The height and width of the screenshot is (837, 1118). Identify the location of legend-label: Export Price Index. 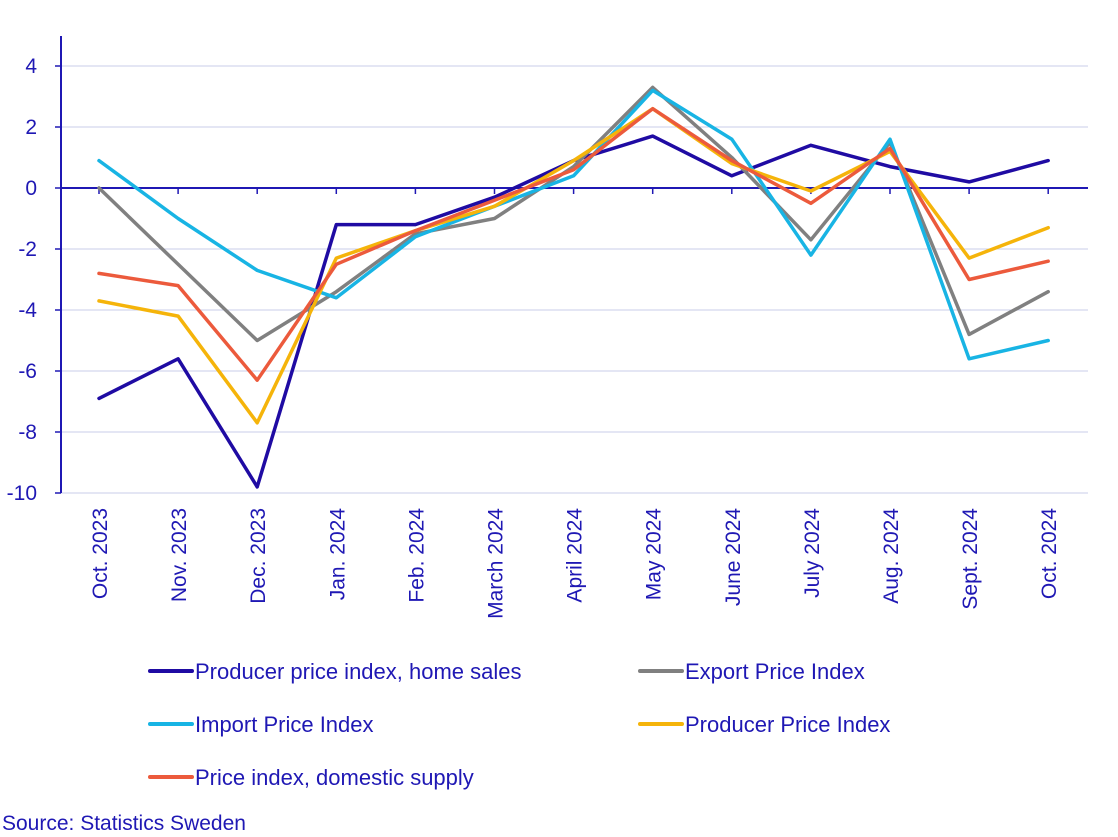
(775, 671).